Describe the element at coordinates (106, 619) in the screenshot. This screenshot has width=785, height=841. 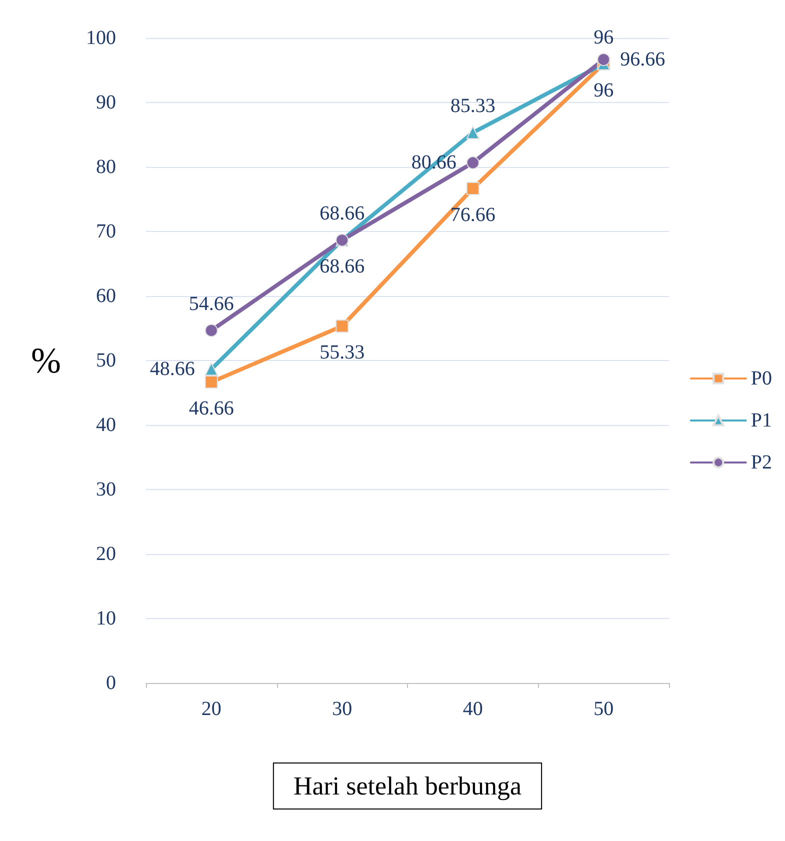
I see `y-tick-label: 10` at that location.